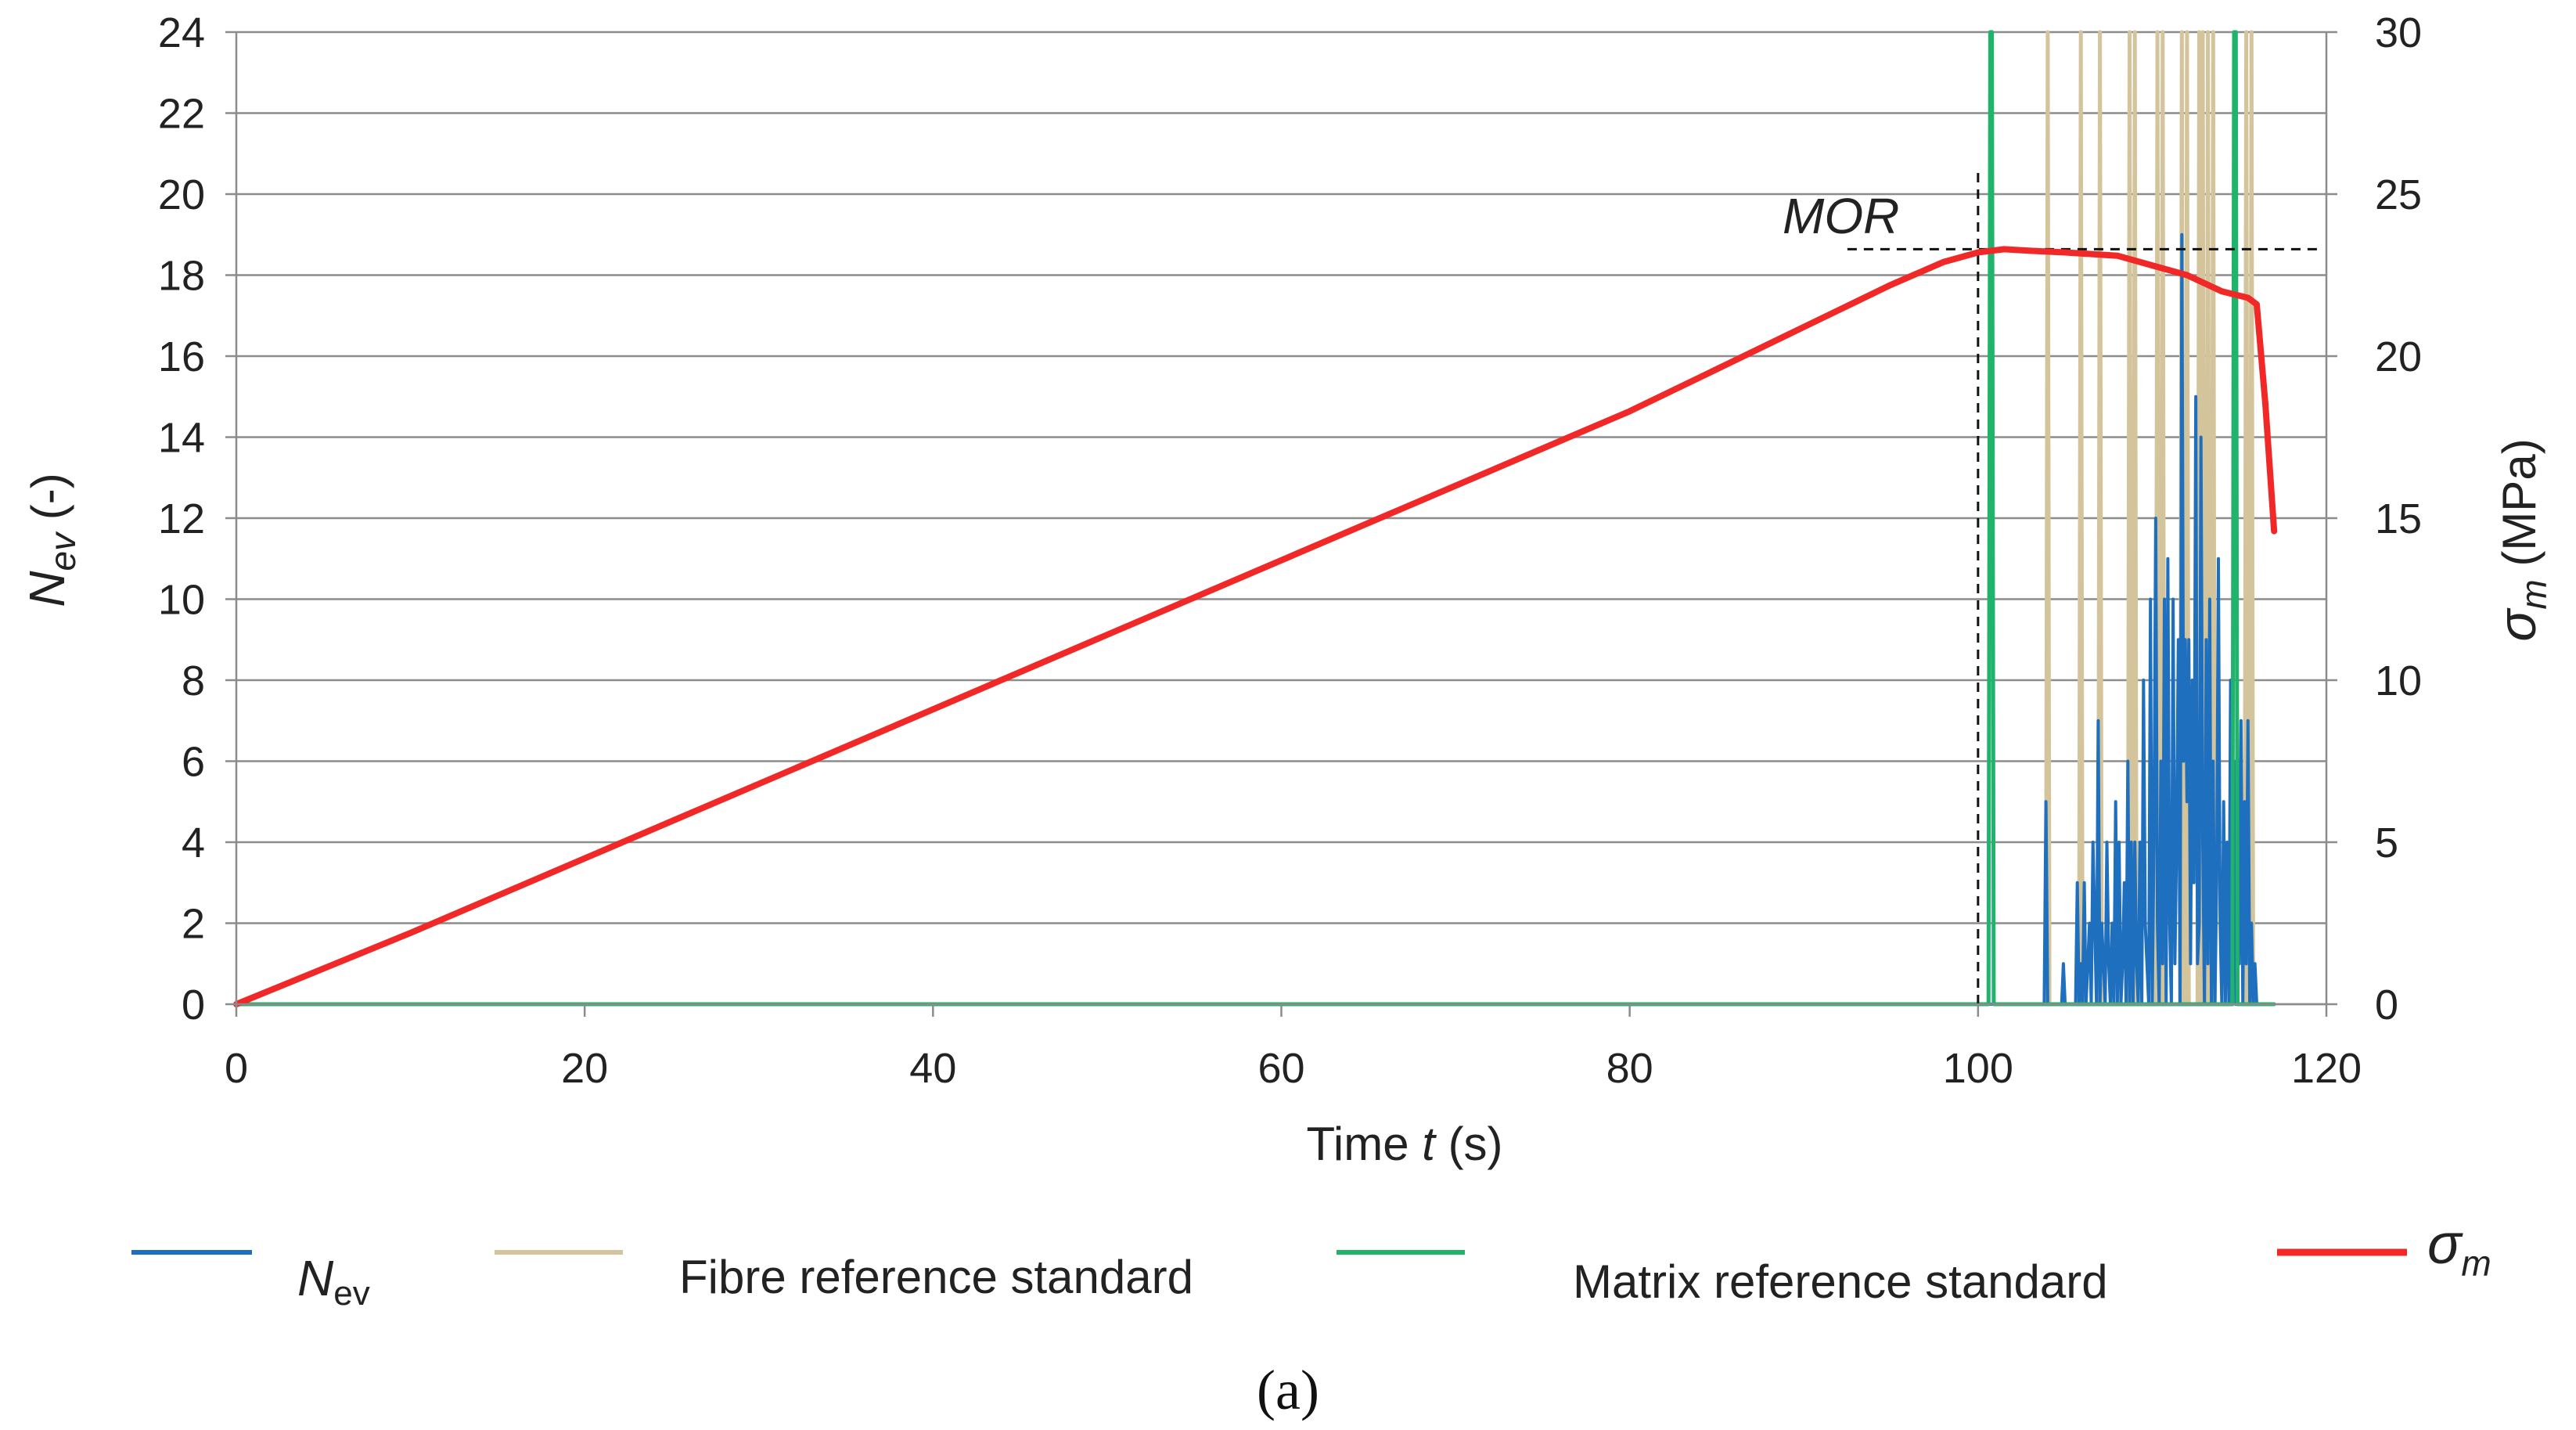  What do you see at coordinates (933, 1068) in the screenshot?
I see `x-tick-label: 40` at bounding box center [933, 1068].